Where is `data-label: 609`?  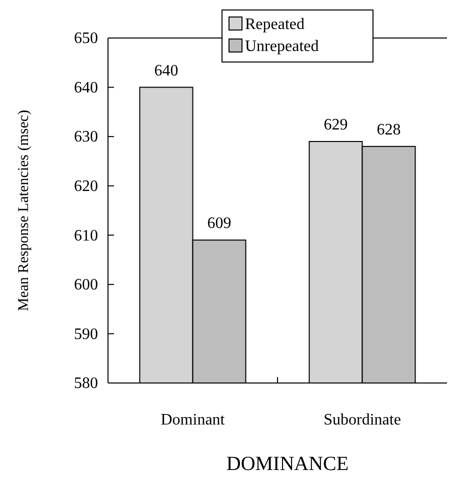 data-label: 609 is located at coordinates (219, 223).